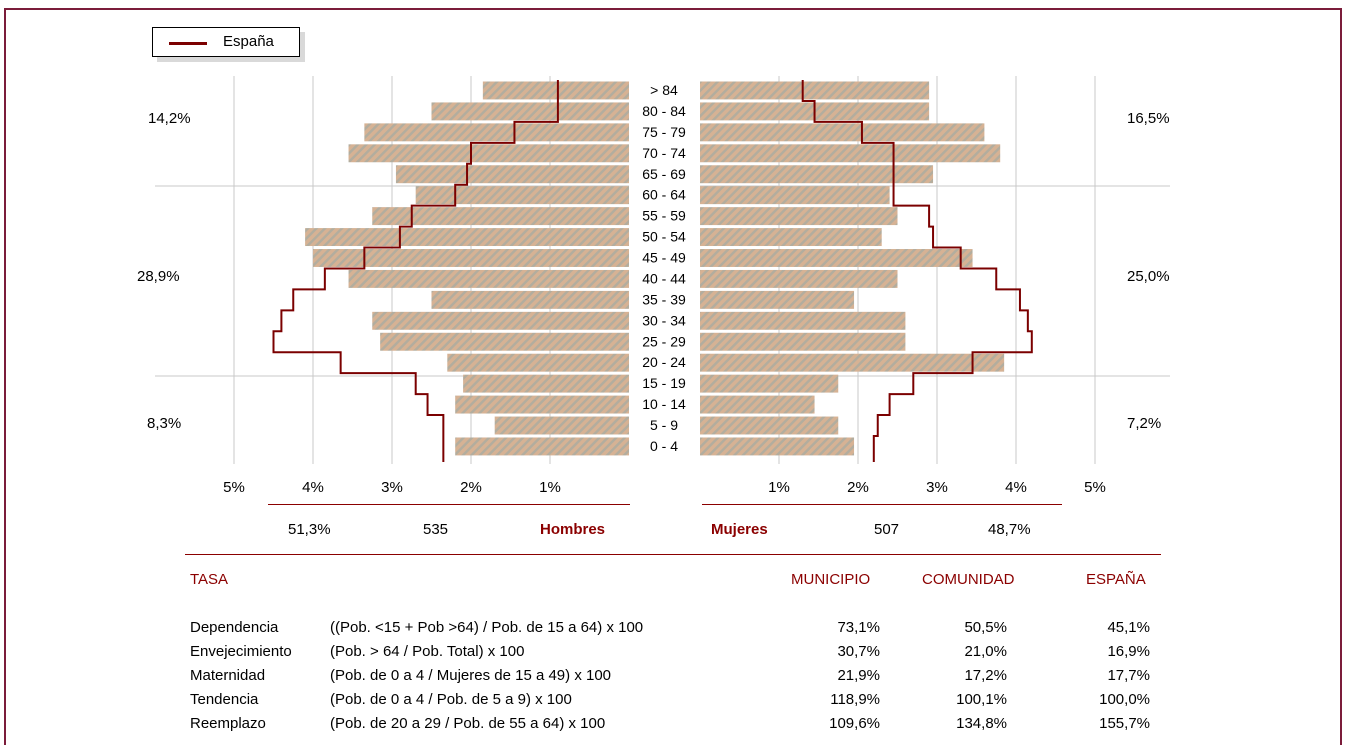 The height and width of the screenshot is (746, 1347). Describe the element at coordinates (415, 271) in the screenshot. I see `espana-line-hombres` at that location.